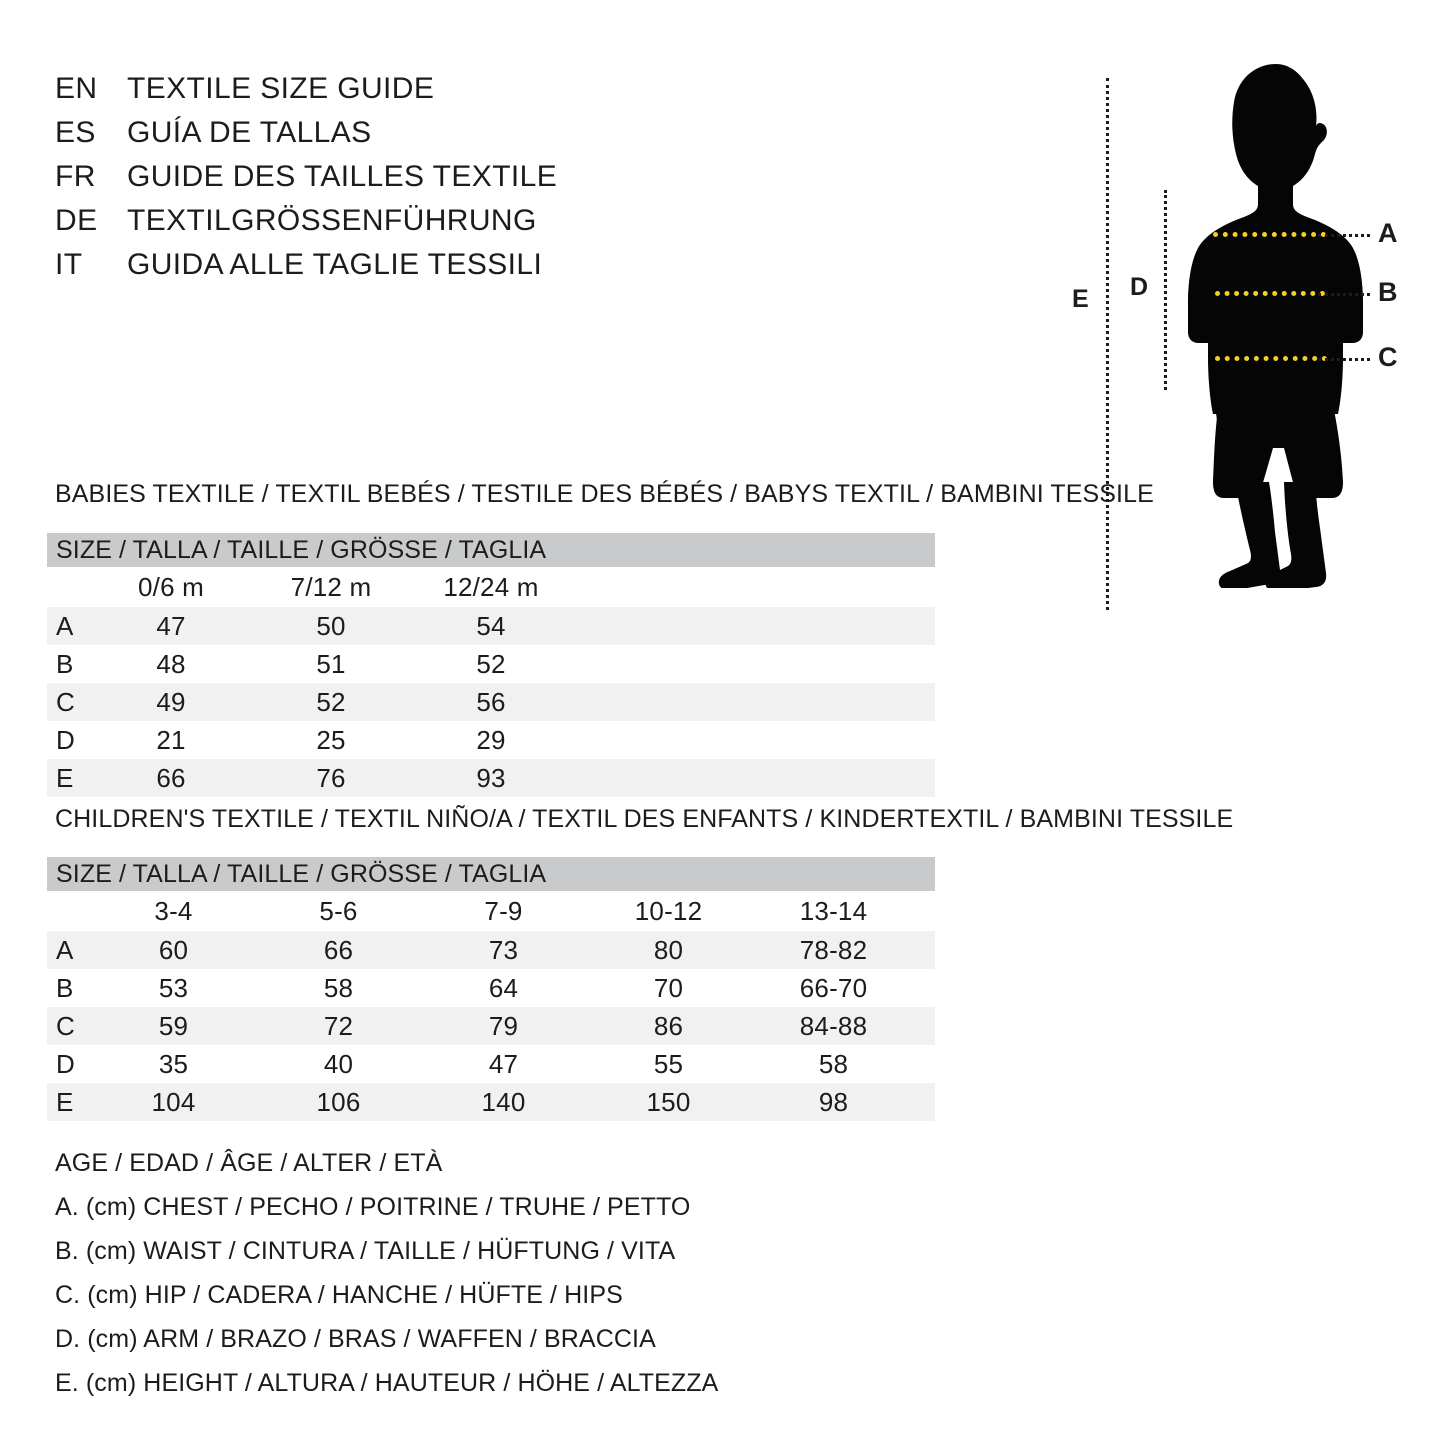 The width and height of the screenshot is (1445, 1445). What do you see at coordinates (833, 949) in the screenshot?
I see `children-cell-a-4: 78-82` at bounding box center [833, 949].